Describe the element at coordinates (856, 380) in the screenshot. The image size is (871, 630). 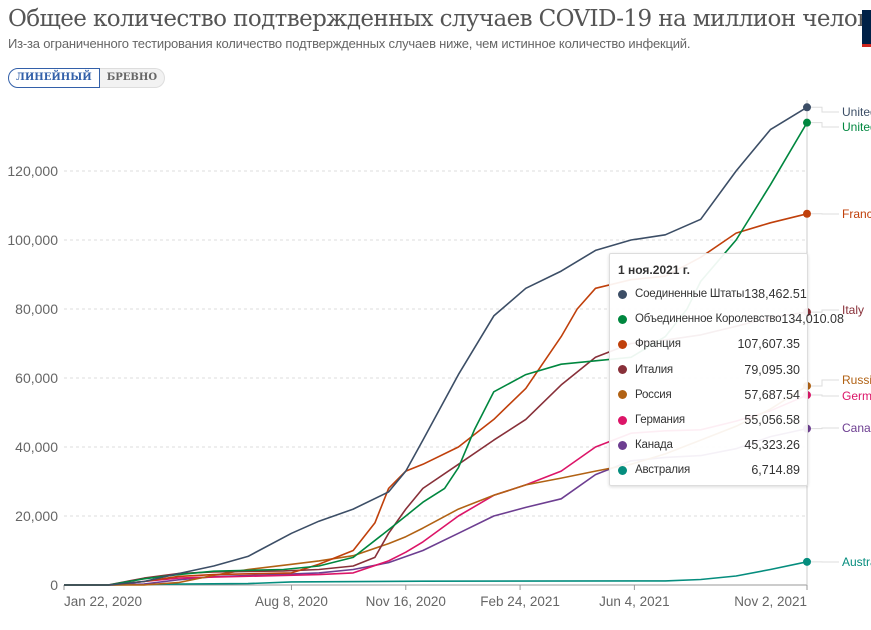
I see `series-end-label: Russia` at that location.